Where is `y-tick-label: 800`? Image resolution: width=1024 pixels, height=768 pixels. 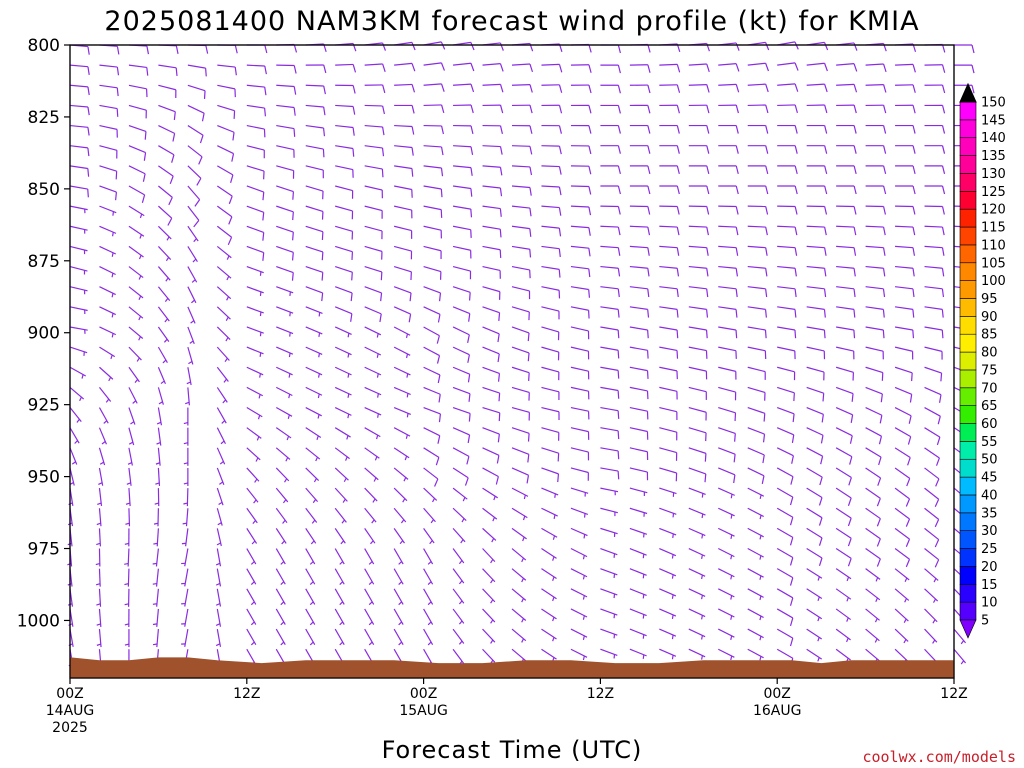
y-tick-label: 800 is located at coordinates (44, 46).